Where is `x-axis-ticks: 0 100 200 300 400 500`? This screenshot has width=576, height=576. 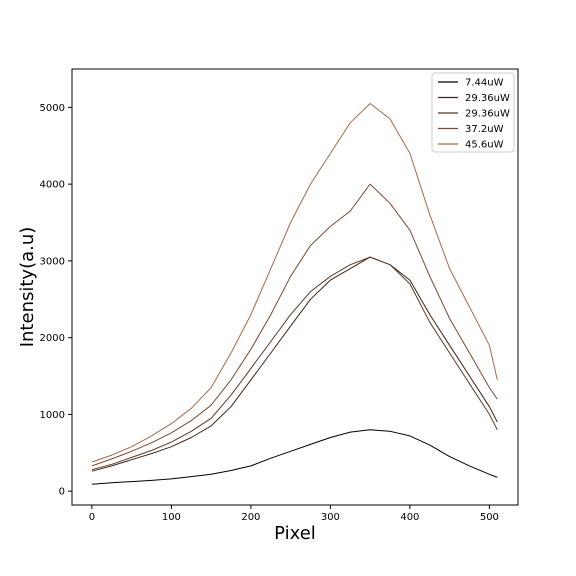
x-axis-ticks: 0 100 200 300 400 500 is located at coordinates (294, 514).